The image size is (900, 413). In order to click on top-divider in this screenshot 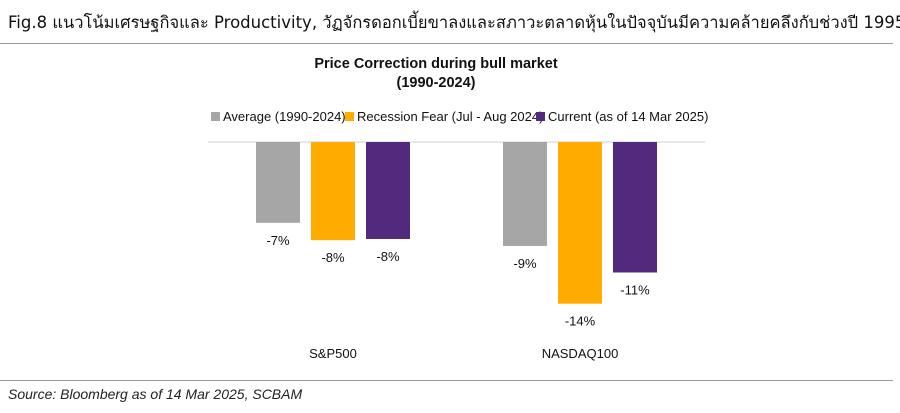, I will do `click(446, 43)`.